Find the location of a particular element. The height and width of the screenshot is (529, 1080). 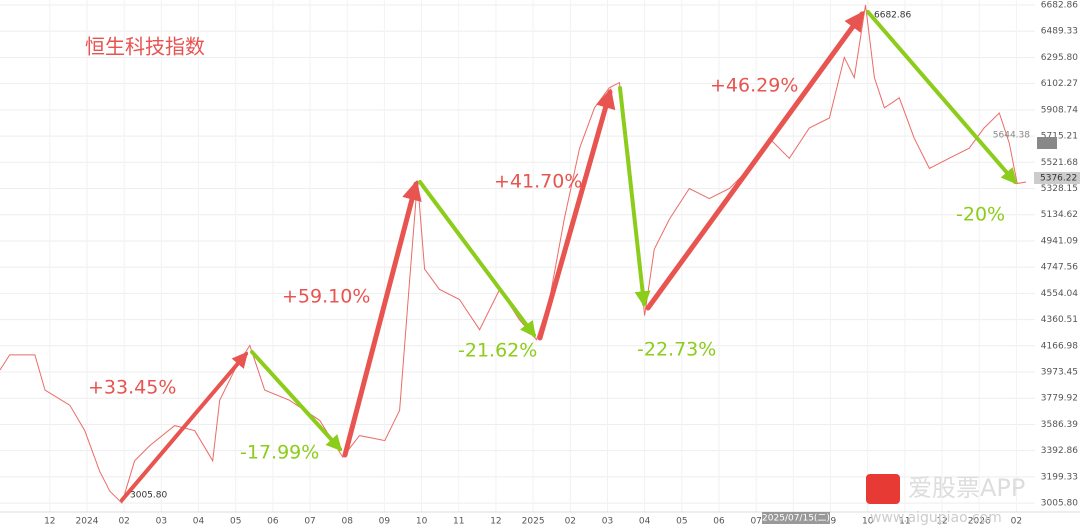

annotation: +46.29% is located at coordinates (754, 86).